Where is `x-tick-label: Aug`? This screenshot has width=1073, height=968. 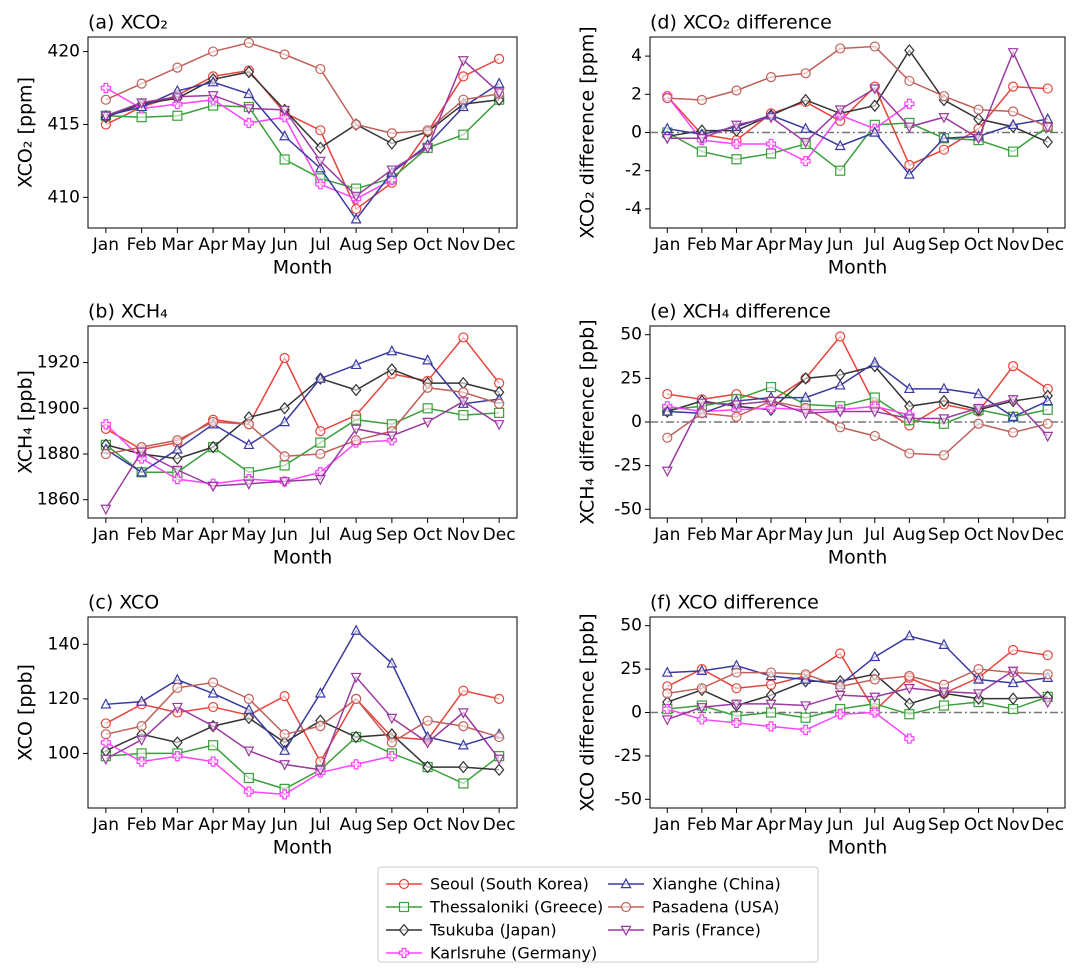
x-tick-label: Aug is located at coordinates (356, 535).